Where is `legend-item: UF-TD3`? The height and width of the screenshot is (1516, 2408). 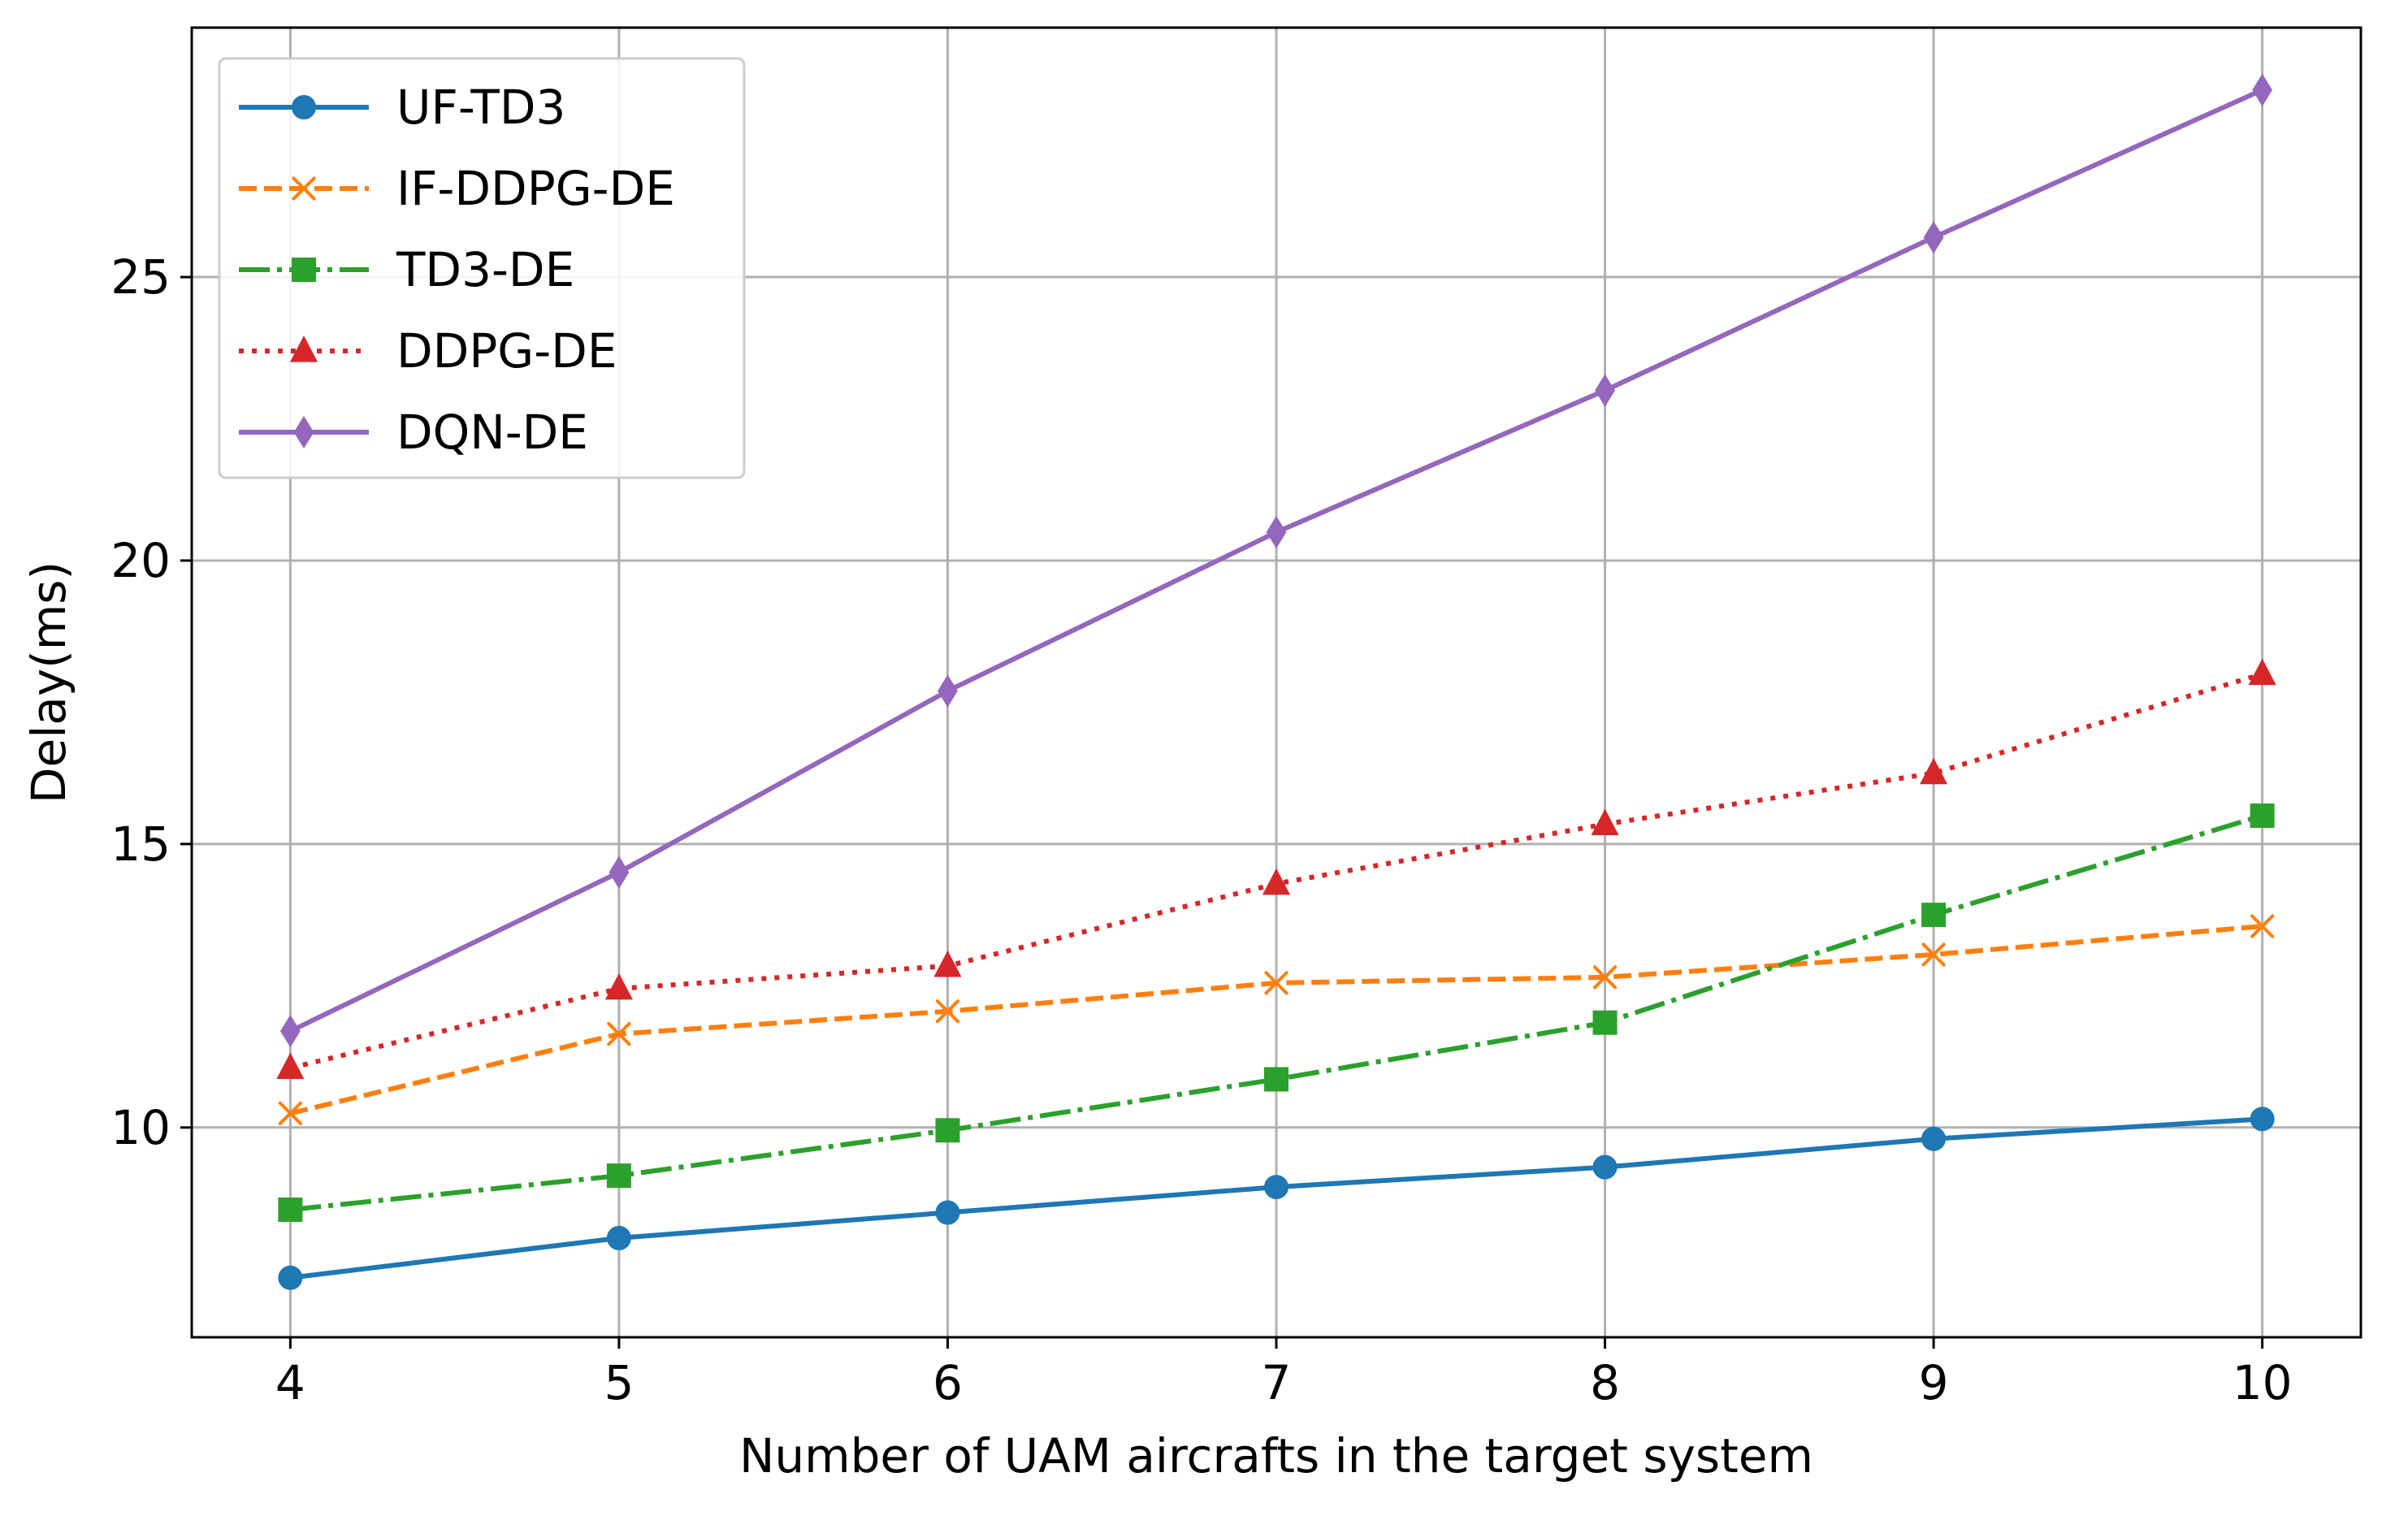 legend-item: UF-TD3 is located at coordinates (402, 108).